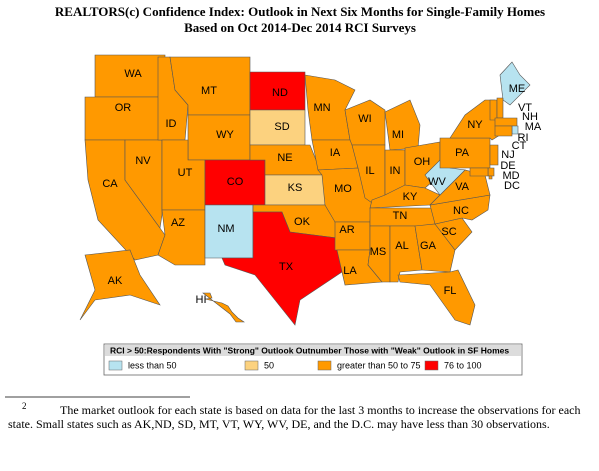 The image size is (599, 471). Describe the element at coordinates (523, 138) in the screenshot. I see `state-label: RI` at that location.